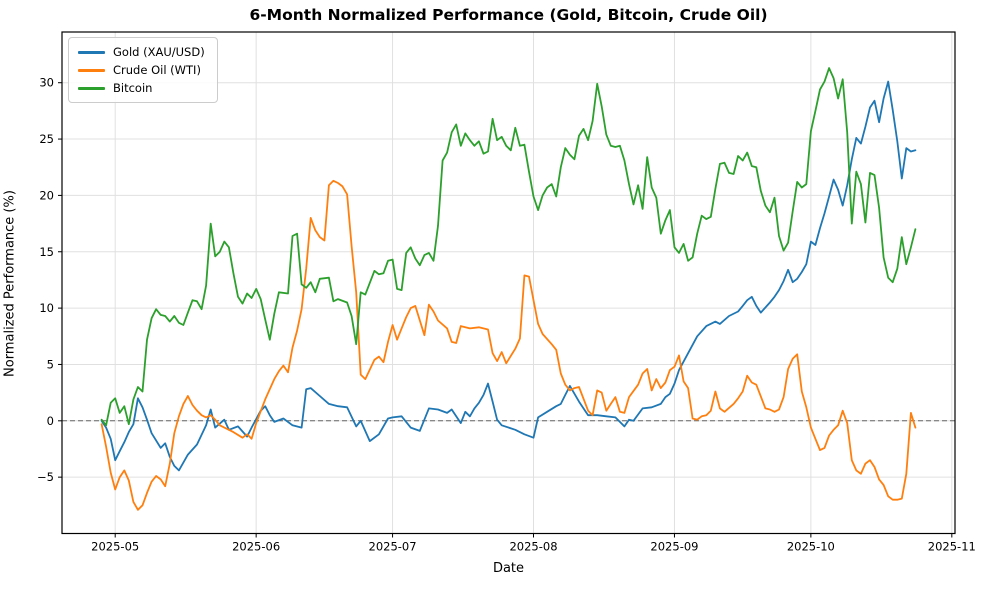 This screenshot has width=989, height=590. I want to click on chart-legend: Gold (XAU/USD) Crude Oil (WTI) Bitcoin, so click(143, 70).